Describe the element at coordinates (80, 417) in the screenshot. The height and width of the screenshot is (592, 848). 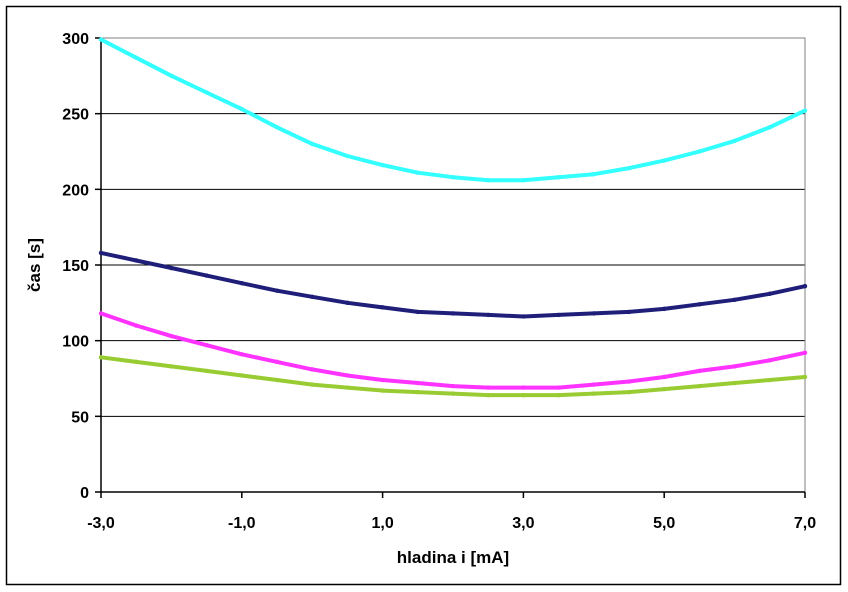
I see `y-tick-label: 50` at that location.